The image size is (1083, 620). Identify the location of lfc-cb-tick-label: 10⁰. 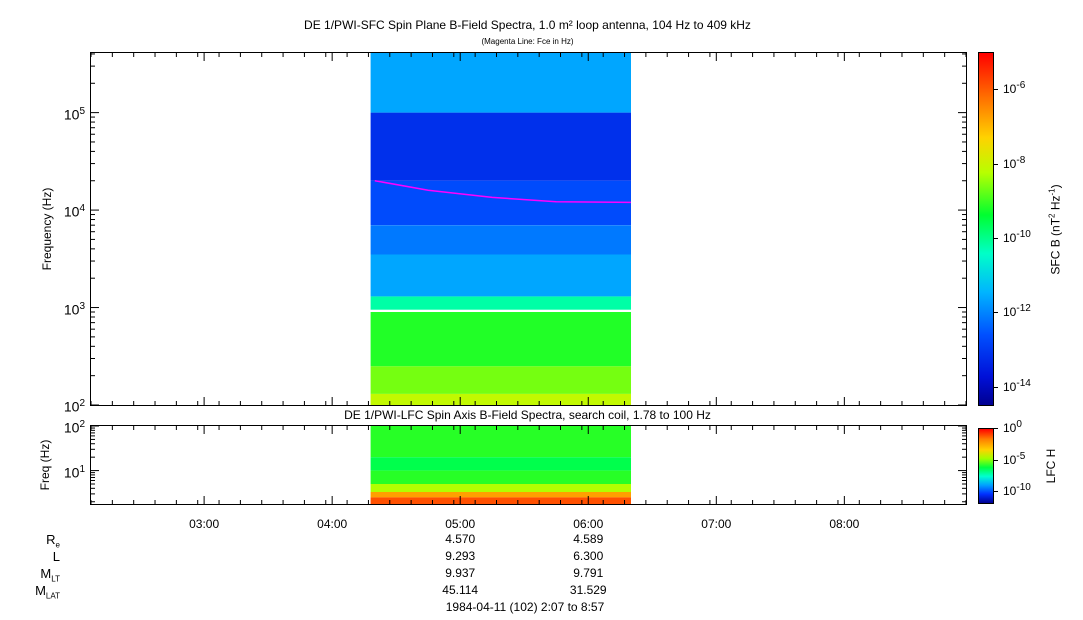
(1012, 427).